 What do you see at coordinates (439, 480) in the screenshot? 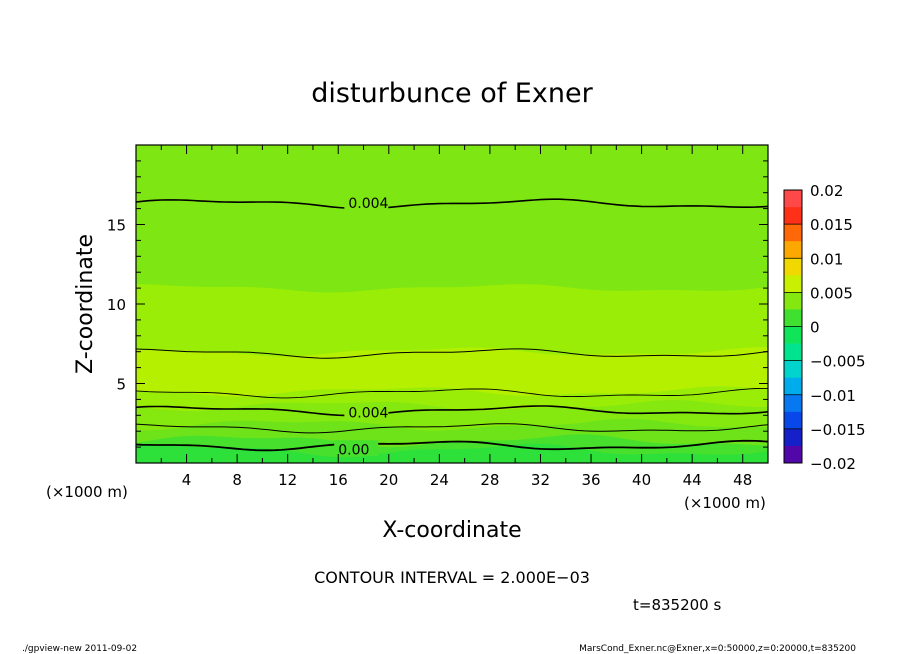
I see `x-tick-label: 24` at bounding box center [439, 480].